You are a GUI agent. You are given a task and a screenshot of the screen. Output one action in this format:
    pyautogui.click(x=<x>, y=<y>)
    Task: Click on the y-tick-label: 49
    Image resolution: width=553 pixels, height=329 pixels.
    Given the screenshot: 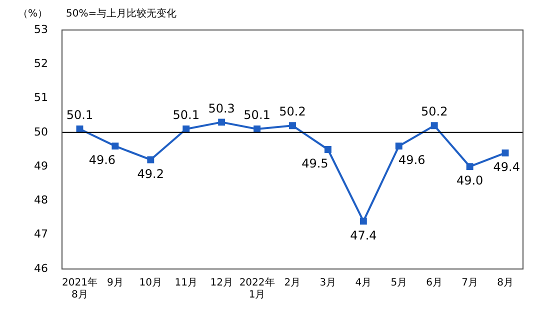 What is the action you would take?
    pyautogui.click(x=41, y=165)
    